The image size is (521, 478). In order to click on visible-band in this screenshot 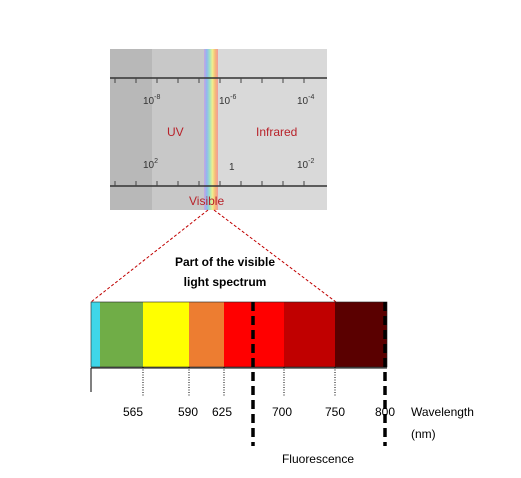, I will do `click(211, 129)`.